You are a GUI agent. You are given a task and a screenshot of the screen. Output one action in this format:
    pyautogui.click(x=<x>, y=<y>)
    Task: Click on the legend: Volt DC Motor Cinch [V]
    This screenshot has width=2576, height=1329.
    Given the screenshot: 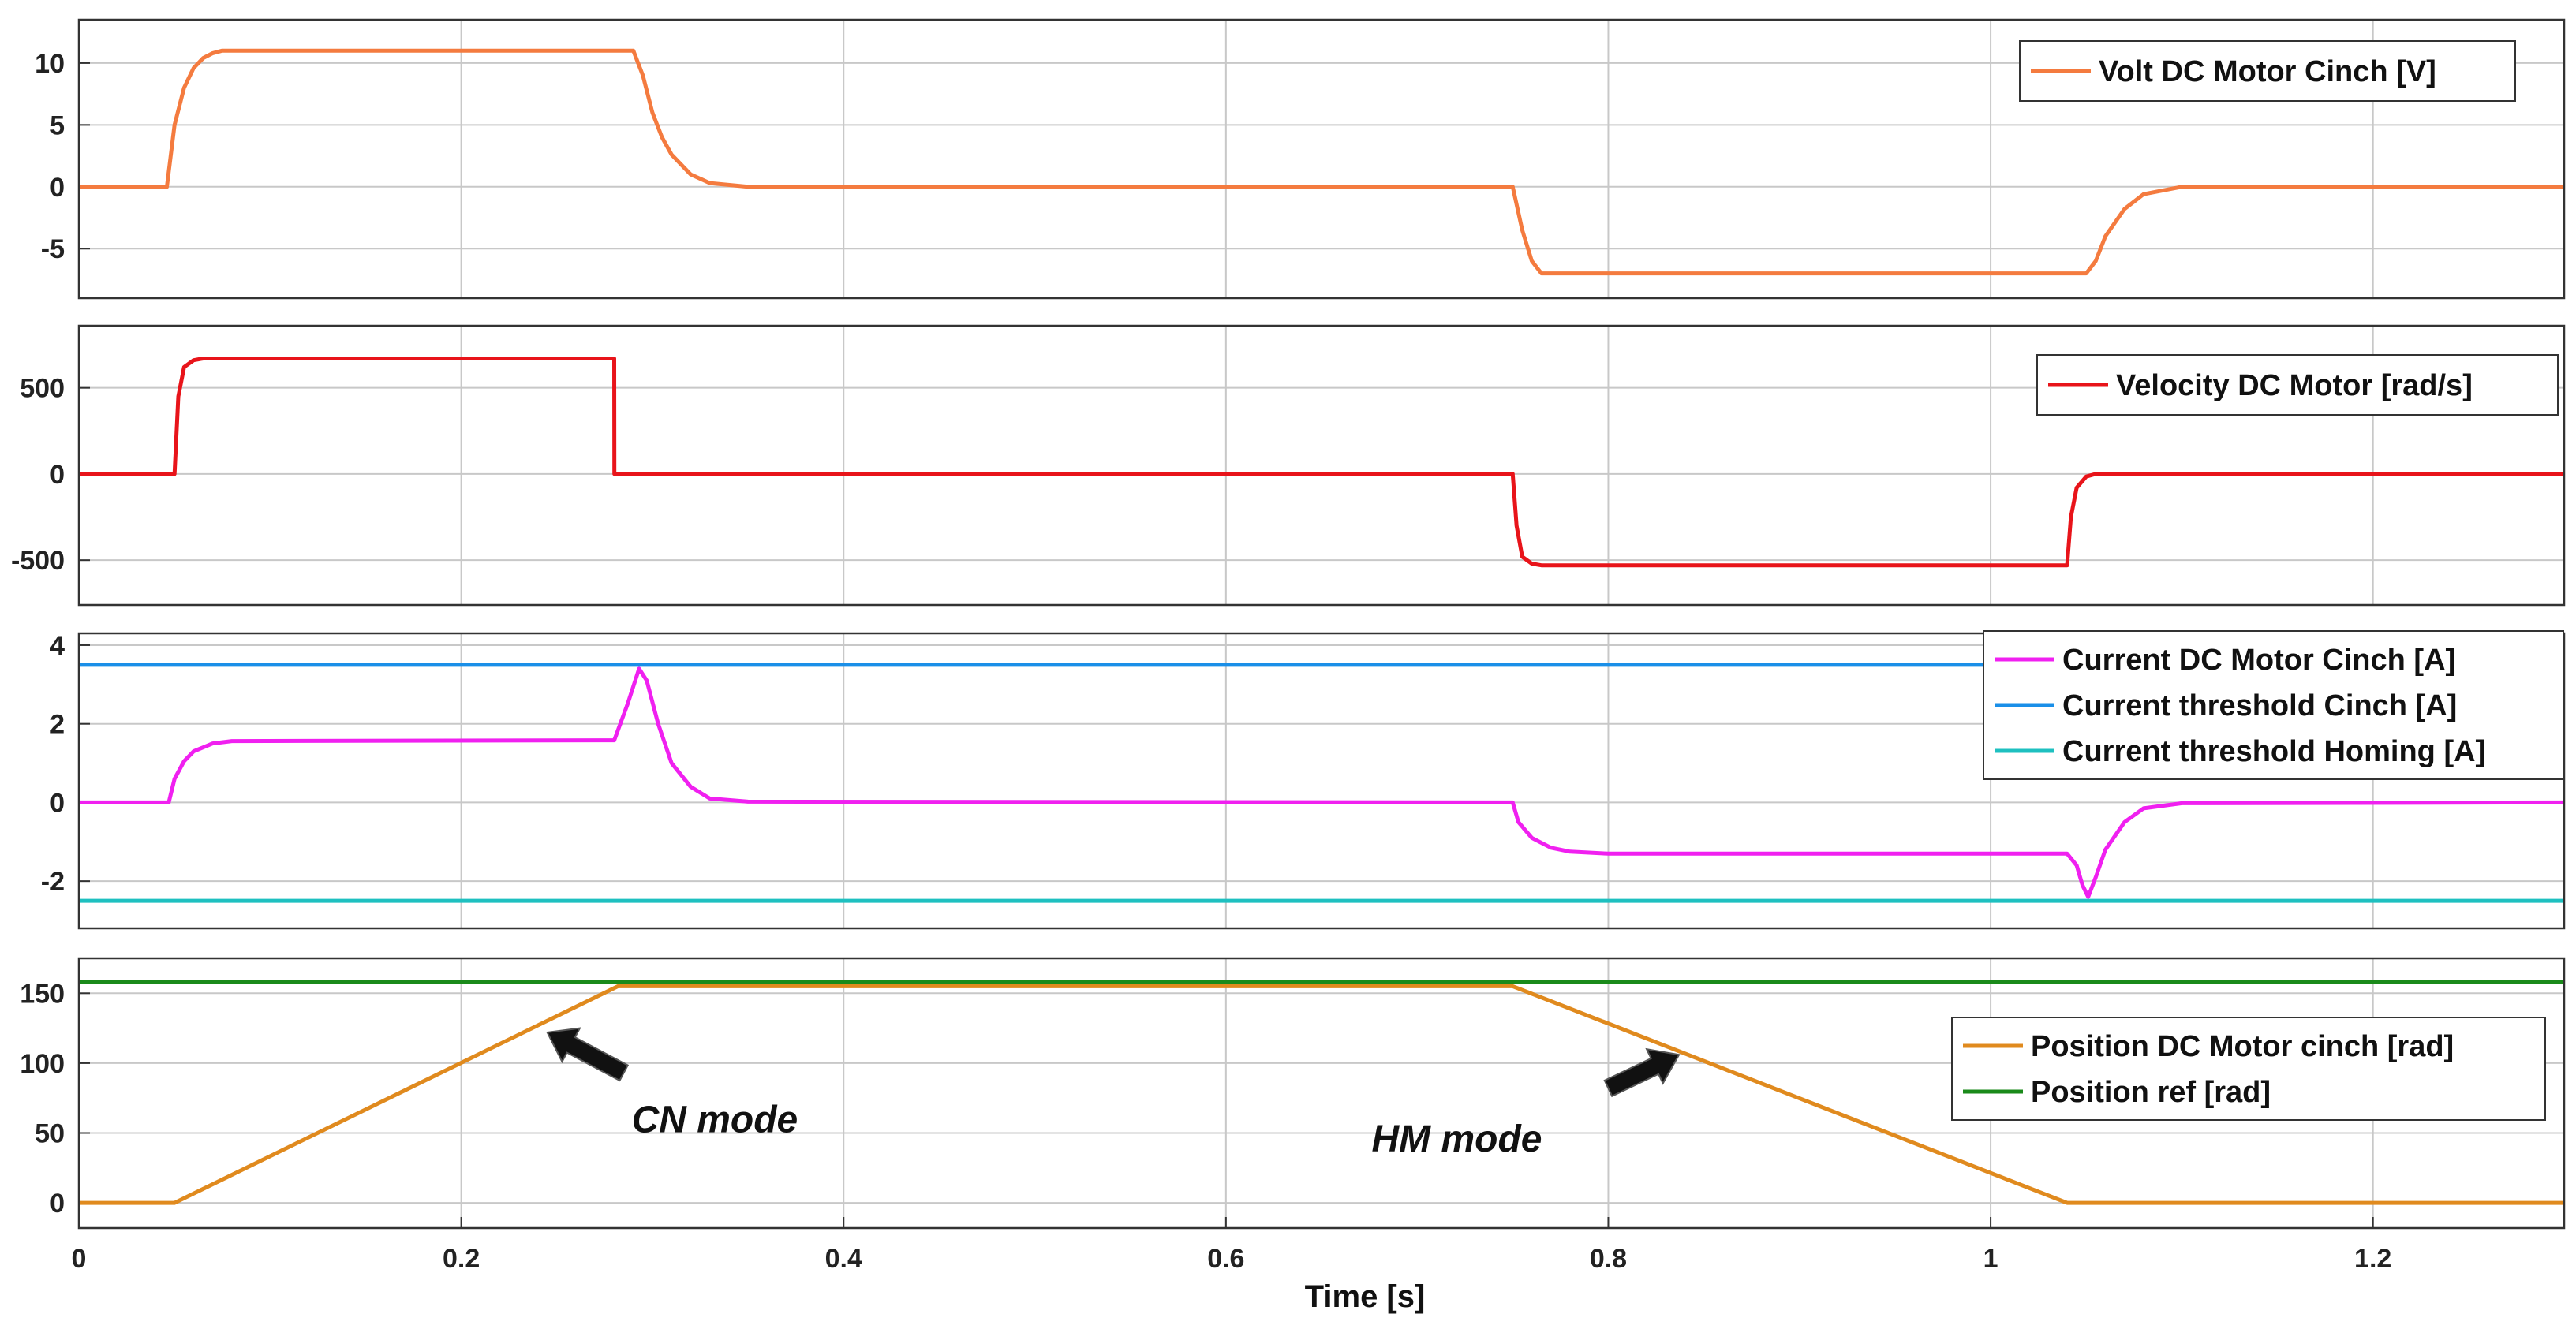 What is the action you would take?
    pyautogui.click(x=2267, y=71)
    